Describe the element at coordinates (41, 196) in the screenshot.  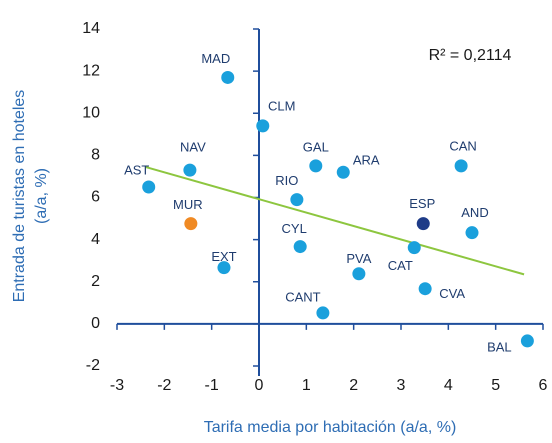
I see `y-axis-title: (a/a, %)` at that location.